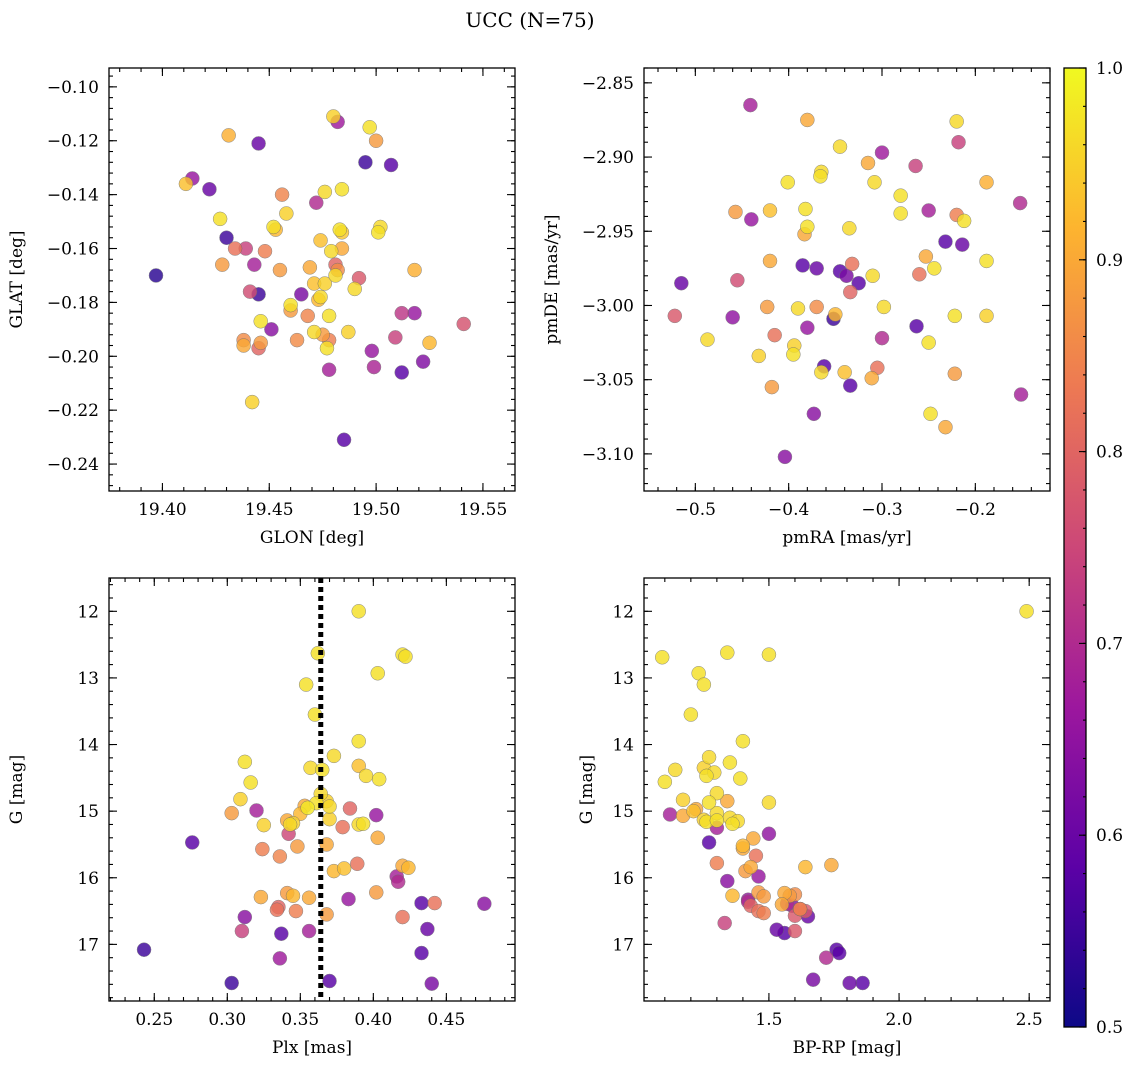 The image size is (1136, 1068). What do you see at coordinates (73, 357) in the screenshot?
I see `y-tick-label: −0.20` at bounding box center [73, 357].